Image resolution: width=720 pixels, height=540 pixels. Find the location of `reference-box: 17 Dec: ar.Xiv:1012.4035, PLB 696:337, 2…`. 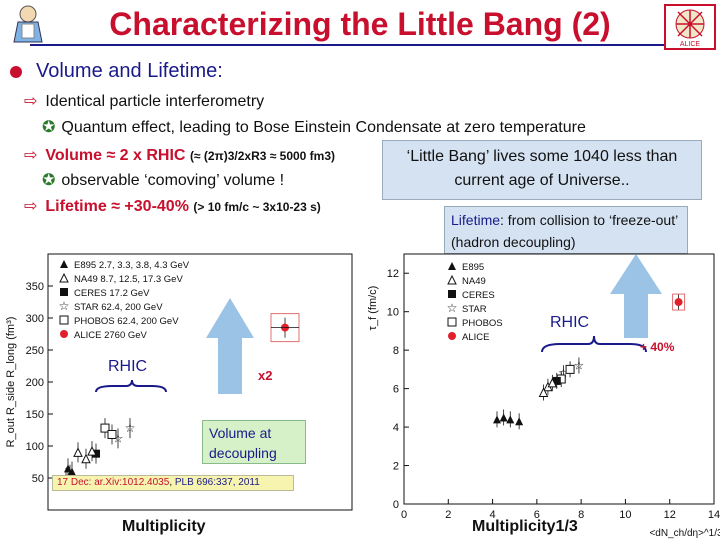

reference-box: 17 Dec: ar.Xiv:1012.4035, PLB 696:337, 2… is located at coordinates (173, 483).